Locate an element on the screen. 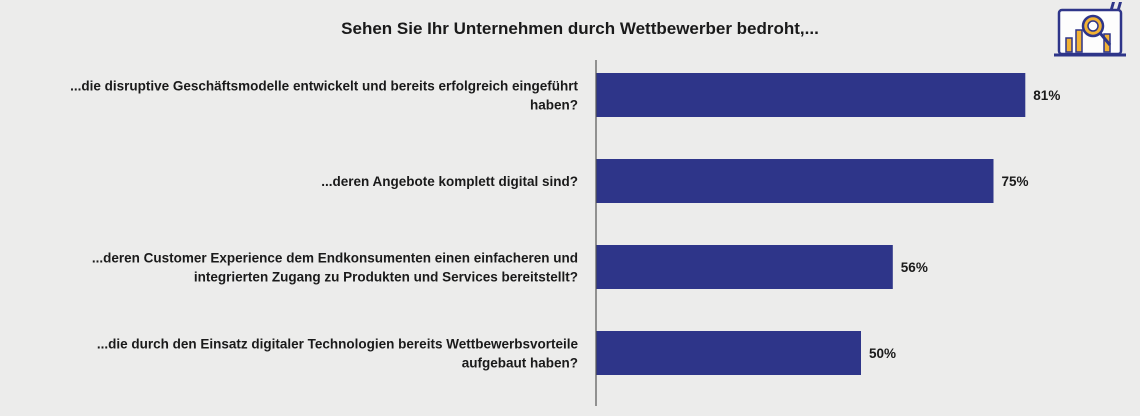  magnifier-chart-icon is located at coordinates (1090, 29).